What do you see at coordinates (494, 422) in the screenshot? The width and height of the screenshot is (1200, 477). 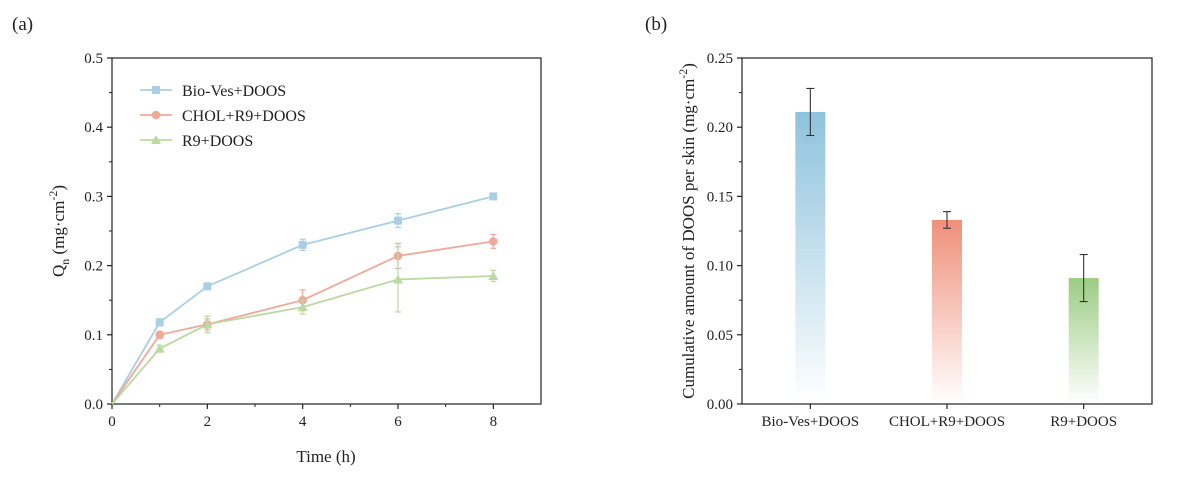 I see `x-tick-label: 8` at bounding box center [494, 422].